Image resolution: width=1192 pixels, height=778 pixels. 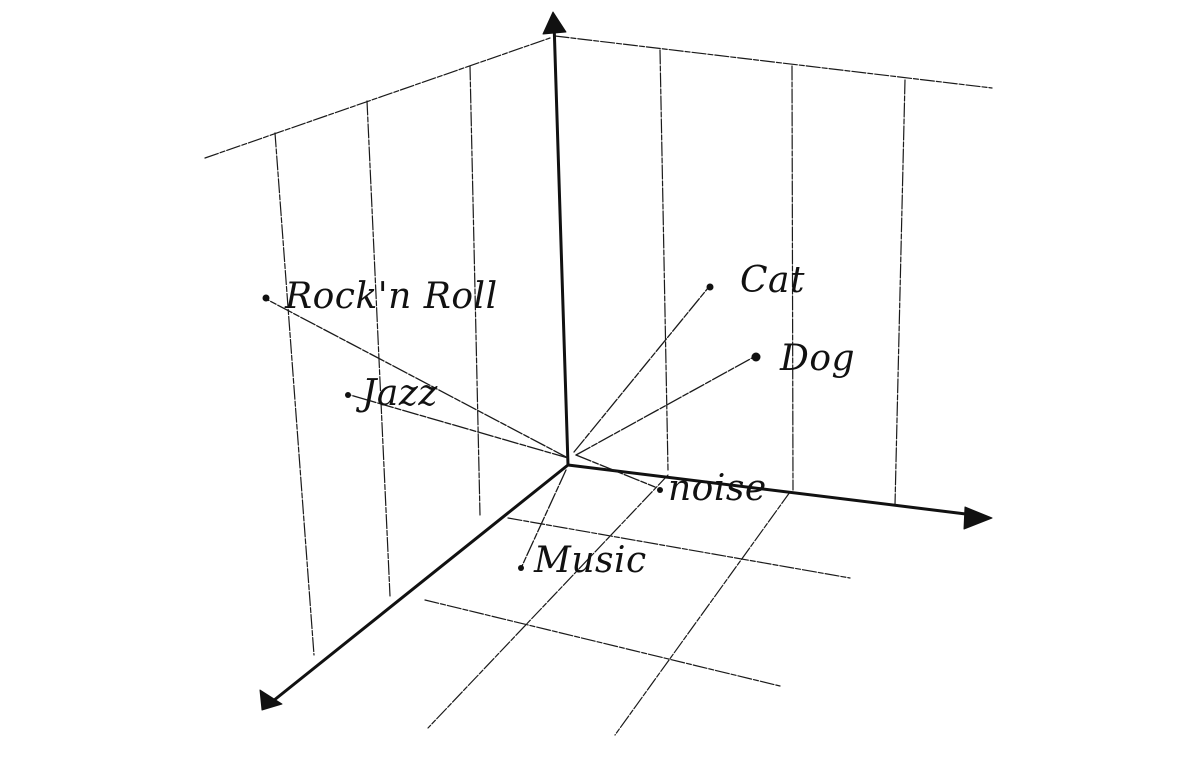 I want to click on vector-dog, so click(x=664, y=406).